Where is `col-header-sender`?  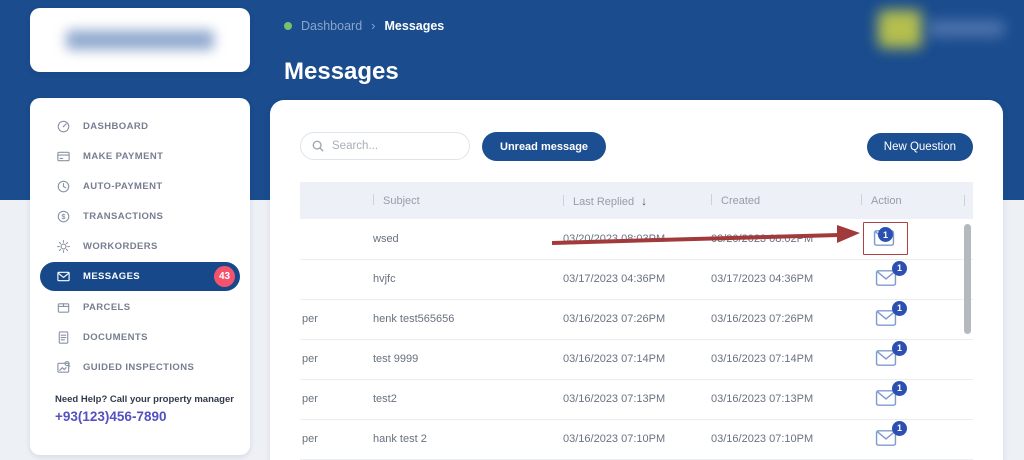 col-header-sender is located at coordinates (332, 200).